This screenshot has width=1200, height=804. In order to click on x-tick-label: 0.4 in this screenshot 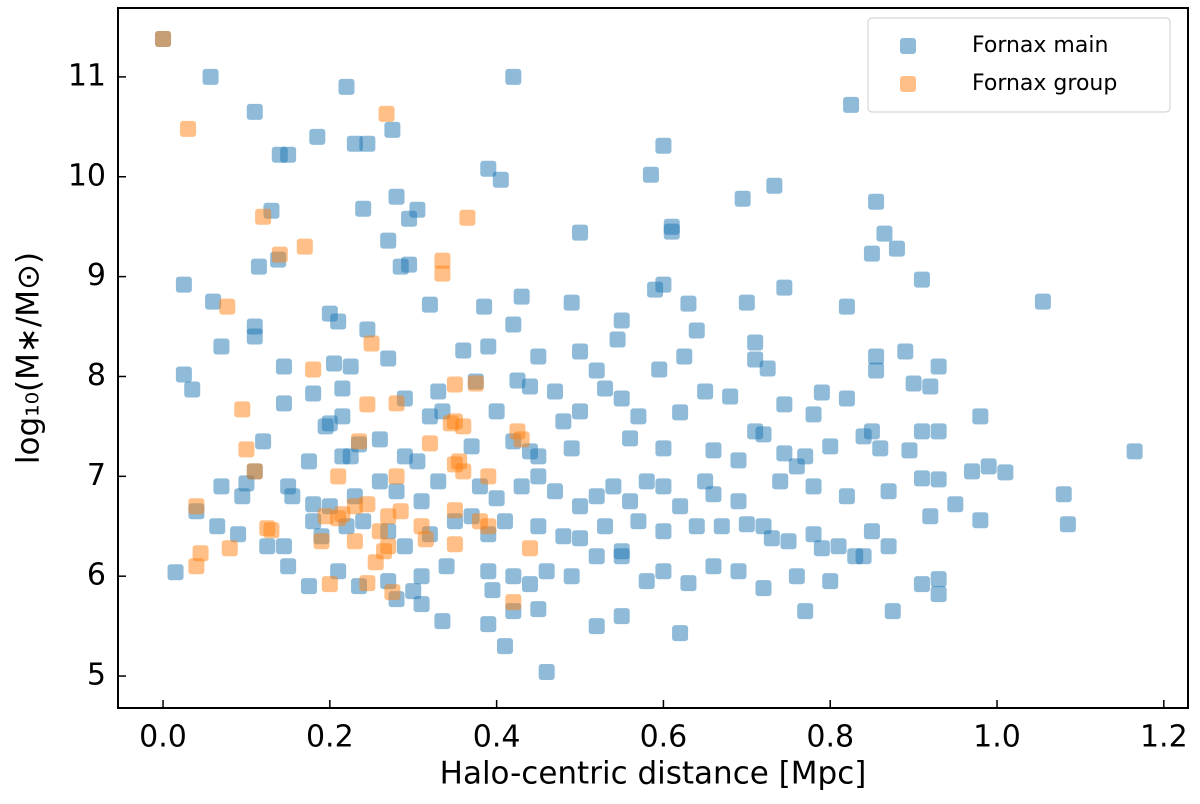, I will do `click(497, 737)`.